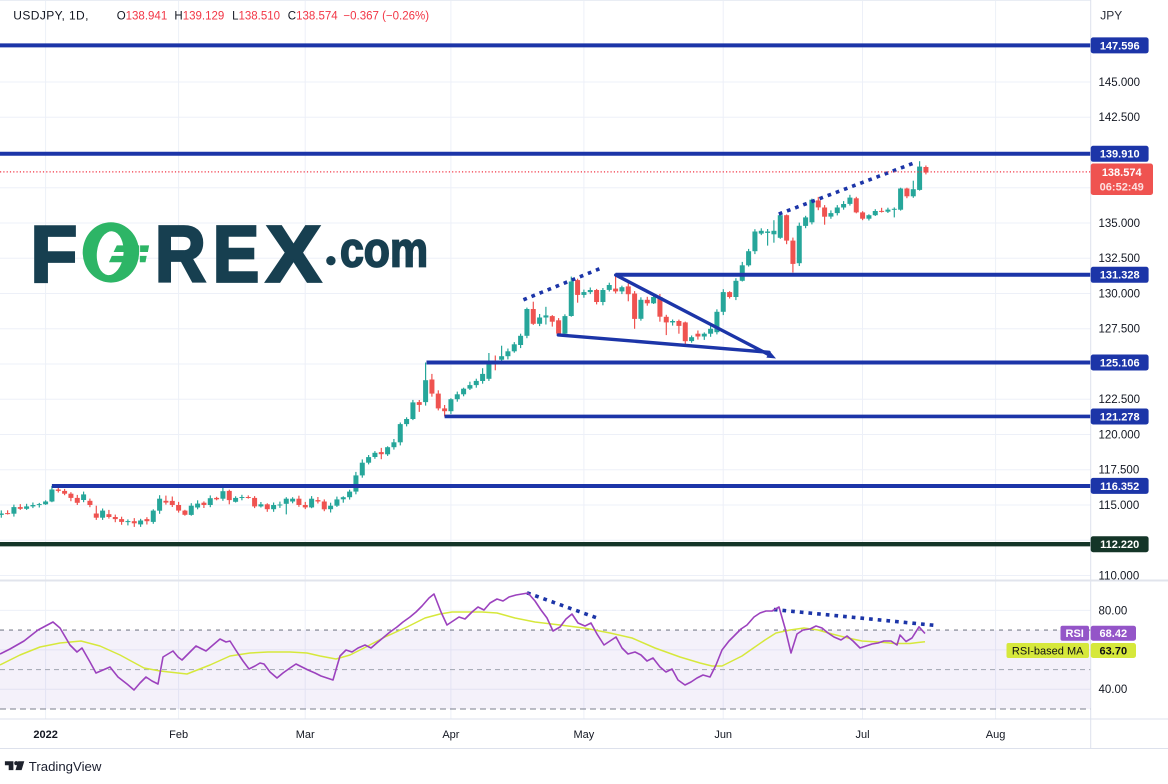 The image size is (1168, 784). What do you see at coordinates (313, 17) in the screenshot?
I see `svg-text: C138.574` at bounding box center [313, 17].